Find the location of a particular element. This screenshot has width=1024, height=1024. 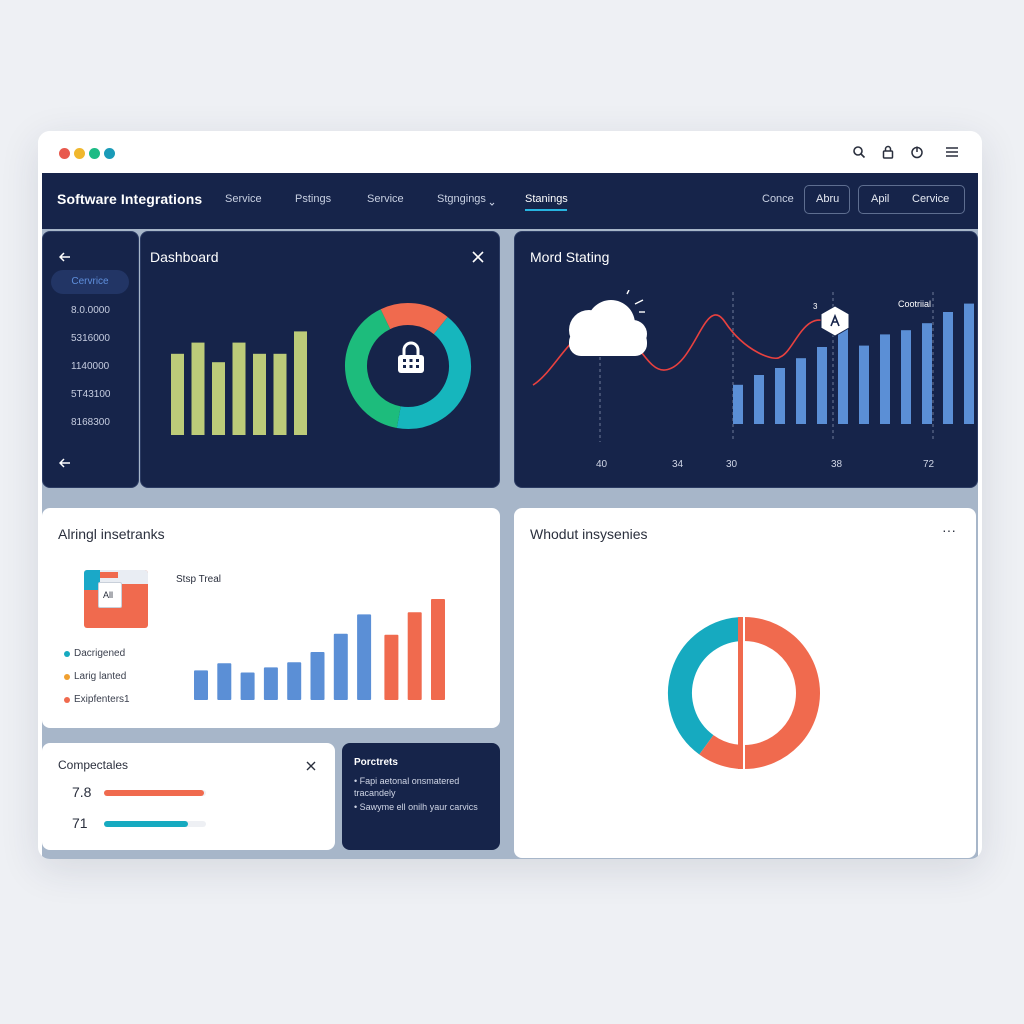

mord-stating-title: Mord Stating is located at coordinates (570, 257).